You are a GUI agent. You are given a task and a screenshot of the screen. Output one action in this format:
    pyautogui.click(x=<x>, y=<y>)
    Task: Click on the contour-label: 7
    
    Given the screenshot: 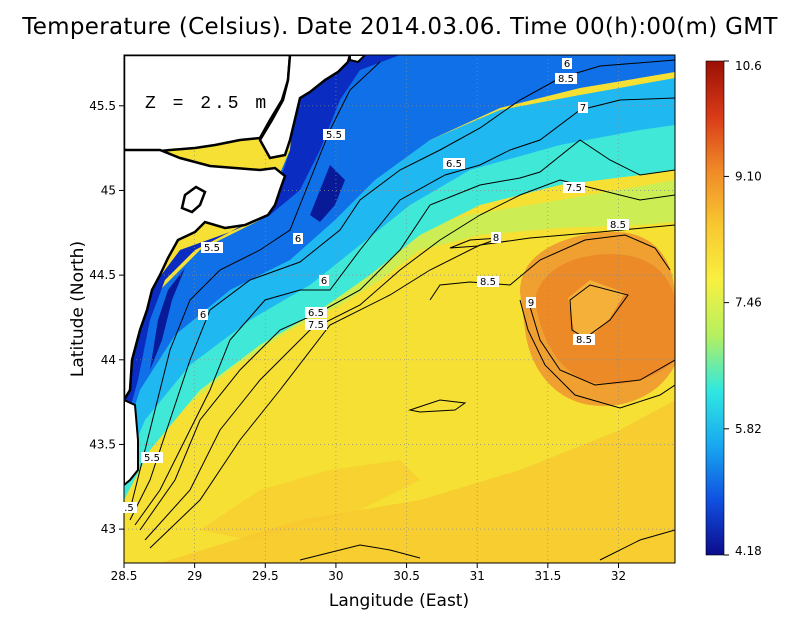 What is the action you would take?
    pyautogui.click(x=583, y=108)
    